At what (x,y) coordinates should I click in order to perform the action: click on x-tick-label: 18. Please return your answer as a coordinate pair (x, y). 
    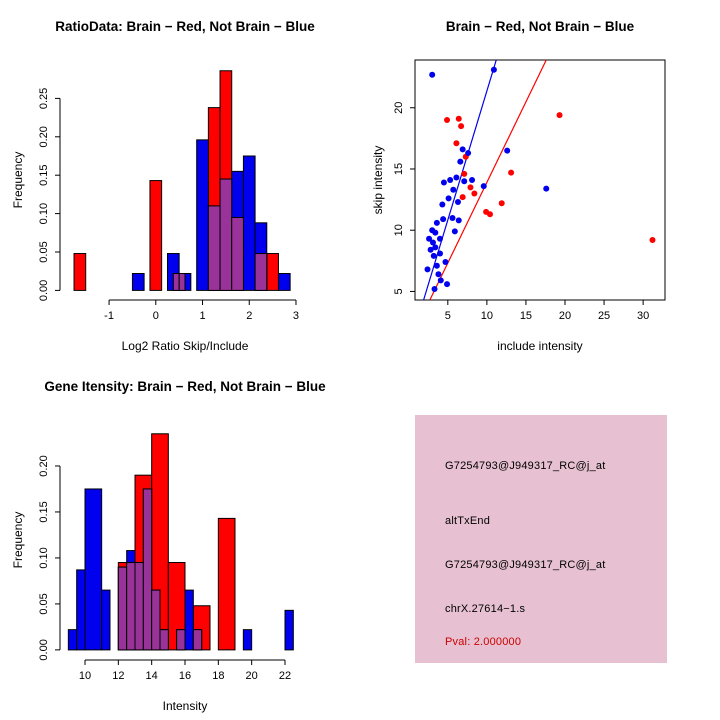
    Looking at the image, I should click on (218, 676).